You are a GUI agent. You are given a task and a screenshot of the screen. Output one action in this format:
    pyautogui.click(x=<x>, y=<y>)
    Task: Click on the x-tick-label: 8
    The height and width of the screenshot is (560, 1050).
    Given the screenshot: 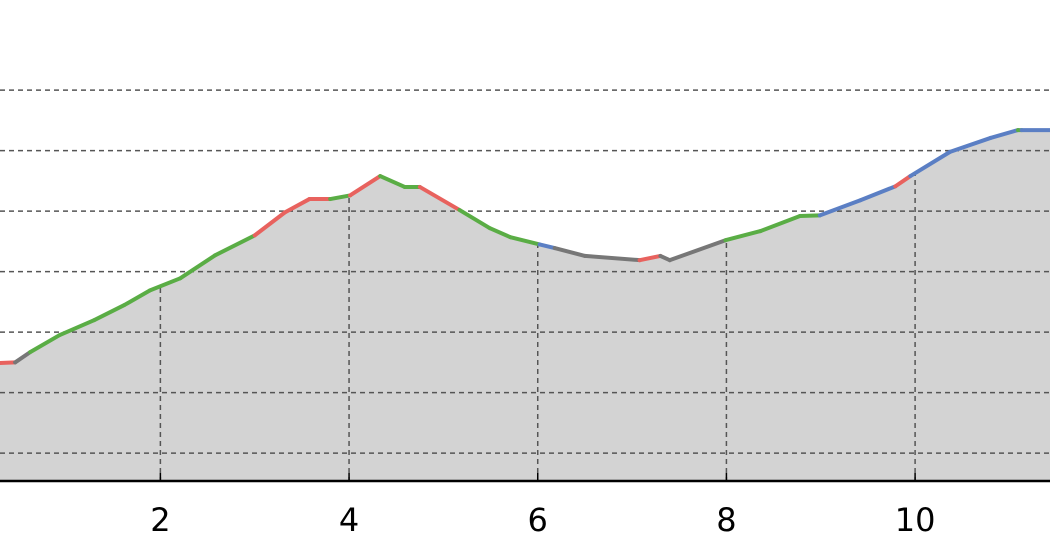 What is the action you would take?
    pyautogui.click(x=726, y=520)
    